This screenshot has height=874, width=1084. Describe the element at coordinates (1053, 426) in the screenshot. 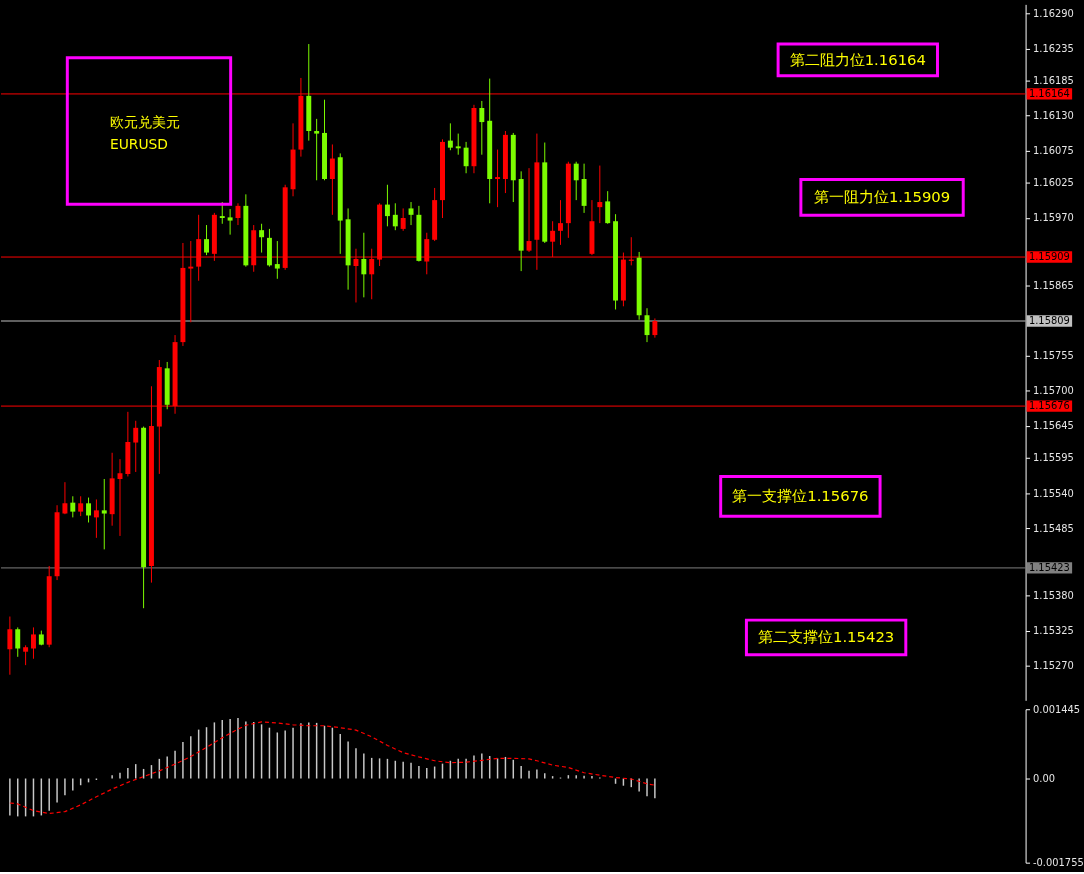

I see `y-tick-label: 1.15645` at that location.